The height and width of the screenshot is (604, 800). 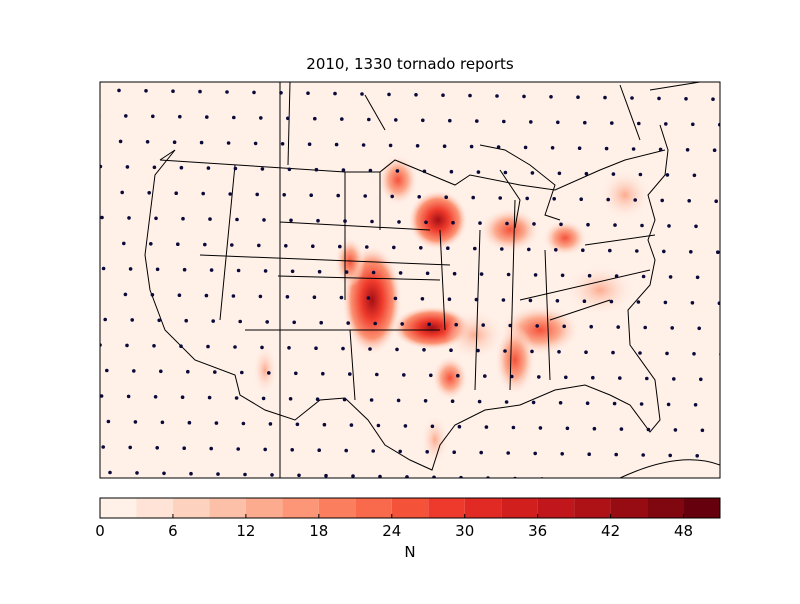 What do you see at coordinates (409, 552) in the screenshot?
I see `colorbar-label: N` at bounding box center [409, 552].